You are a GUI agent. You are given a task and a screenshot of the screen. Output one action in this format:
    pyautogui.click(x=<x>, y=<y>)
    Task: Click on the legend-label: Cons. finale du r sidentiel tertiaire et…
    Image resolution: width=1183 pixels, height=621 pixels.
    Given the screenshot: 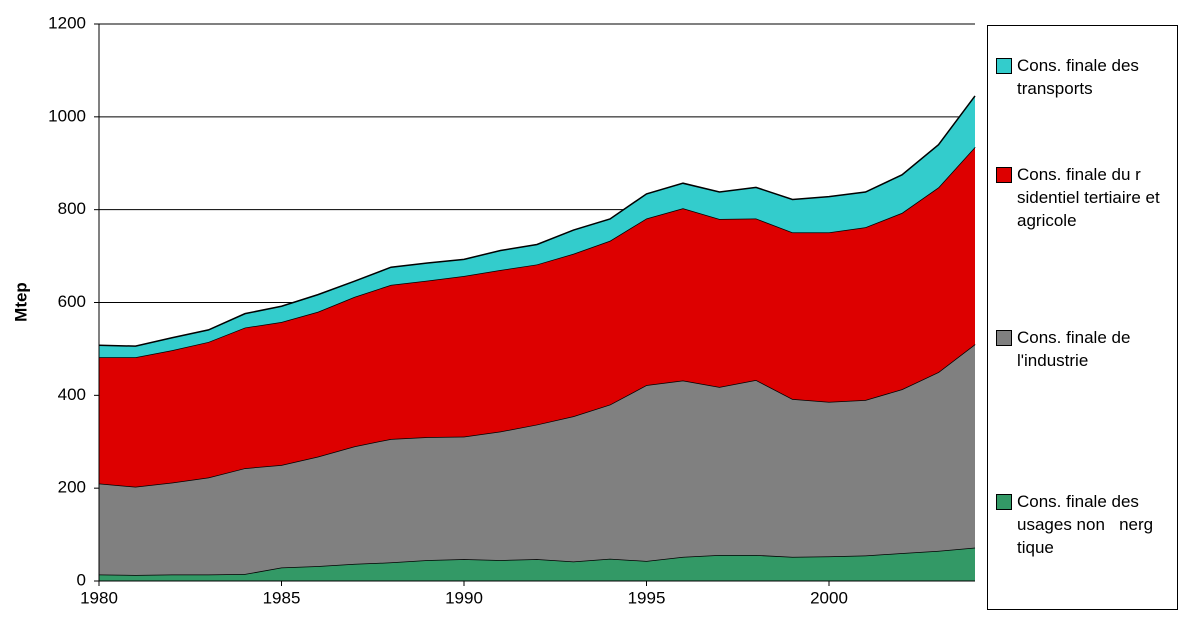 What is the action you would take?
    pyautogui.click(x=1091, y=197)
    